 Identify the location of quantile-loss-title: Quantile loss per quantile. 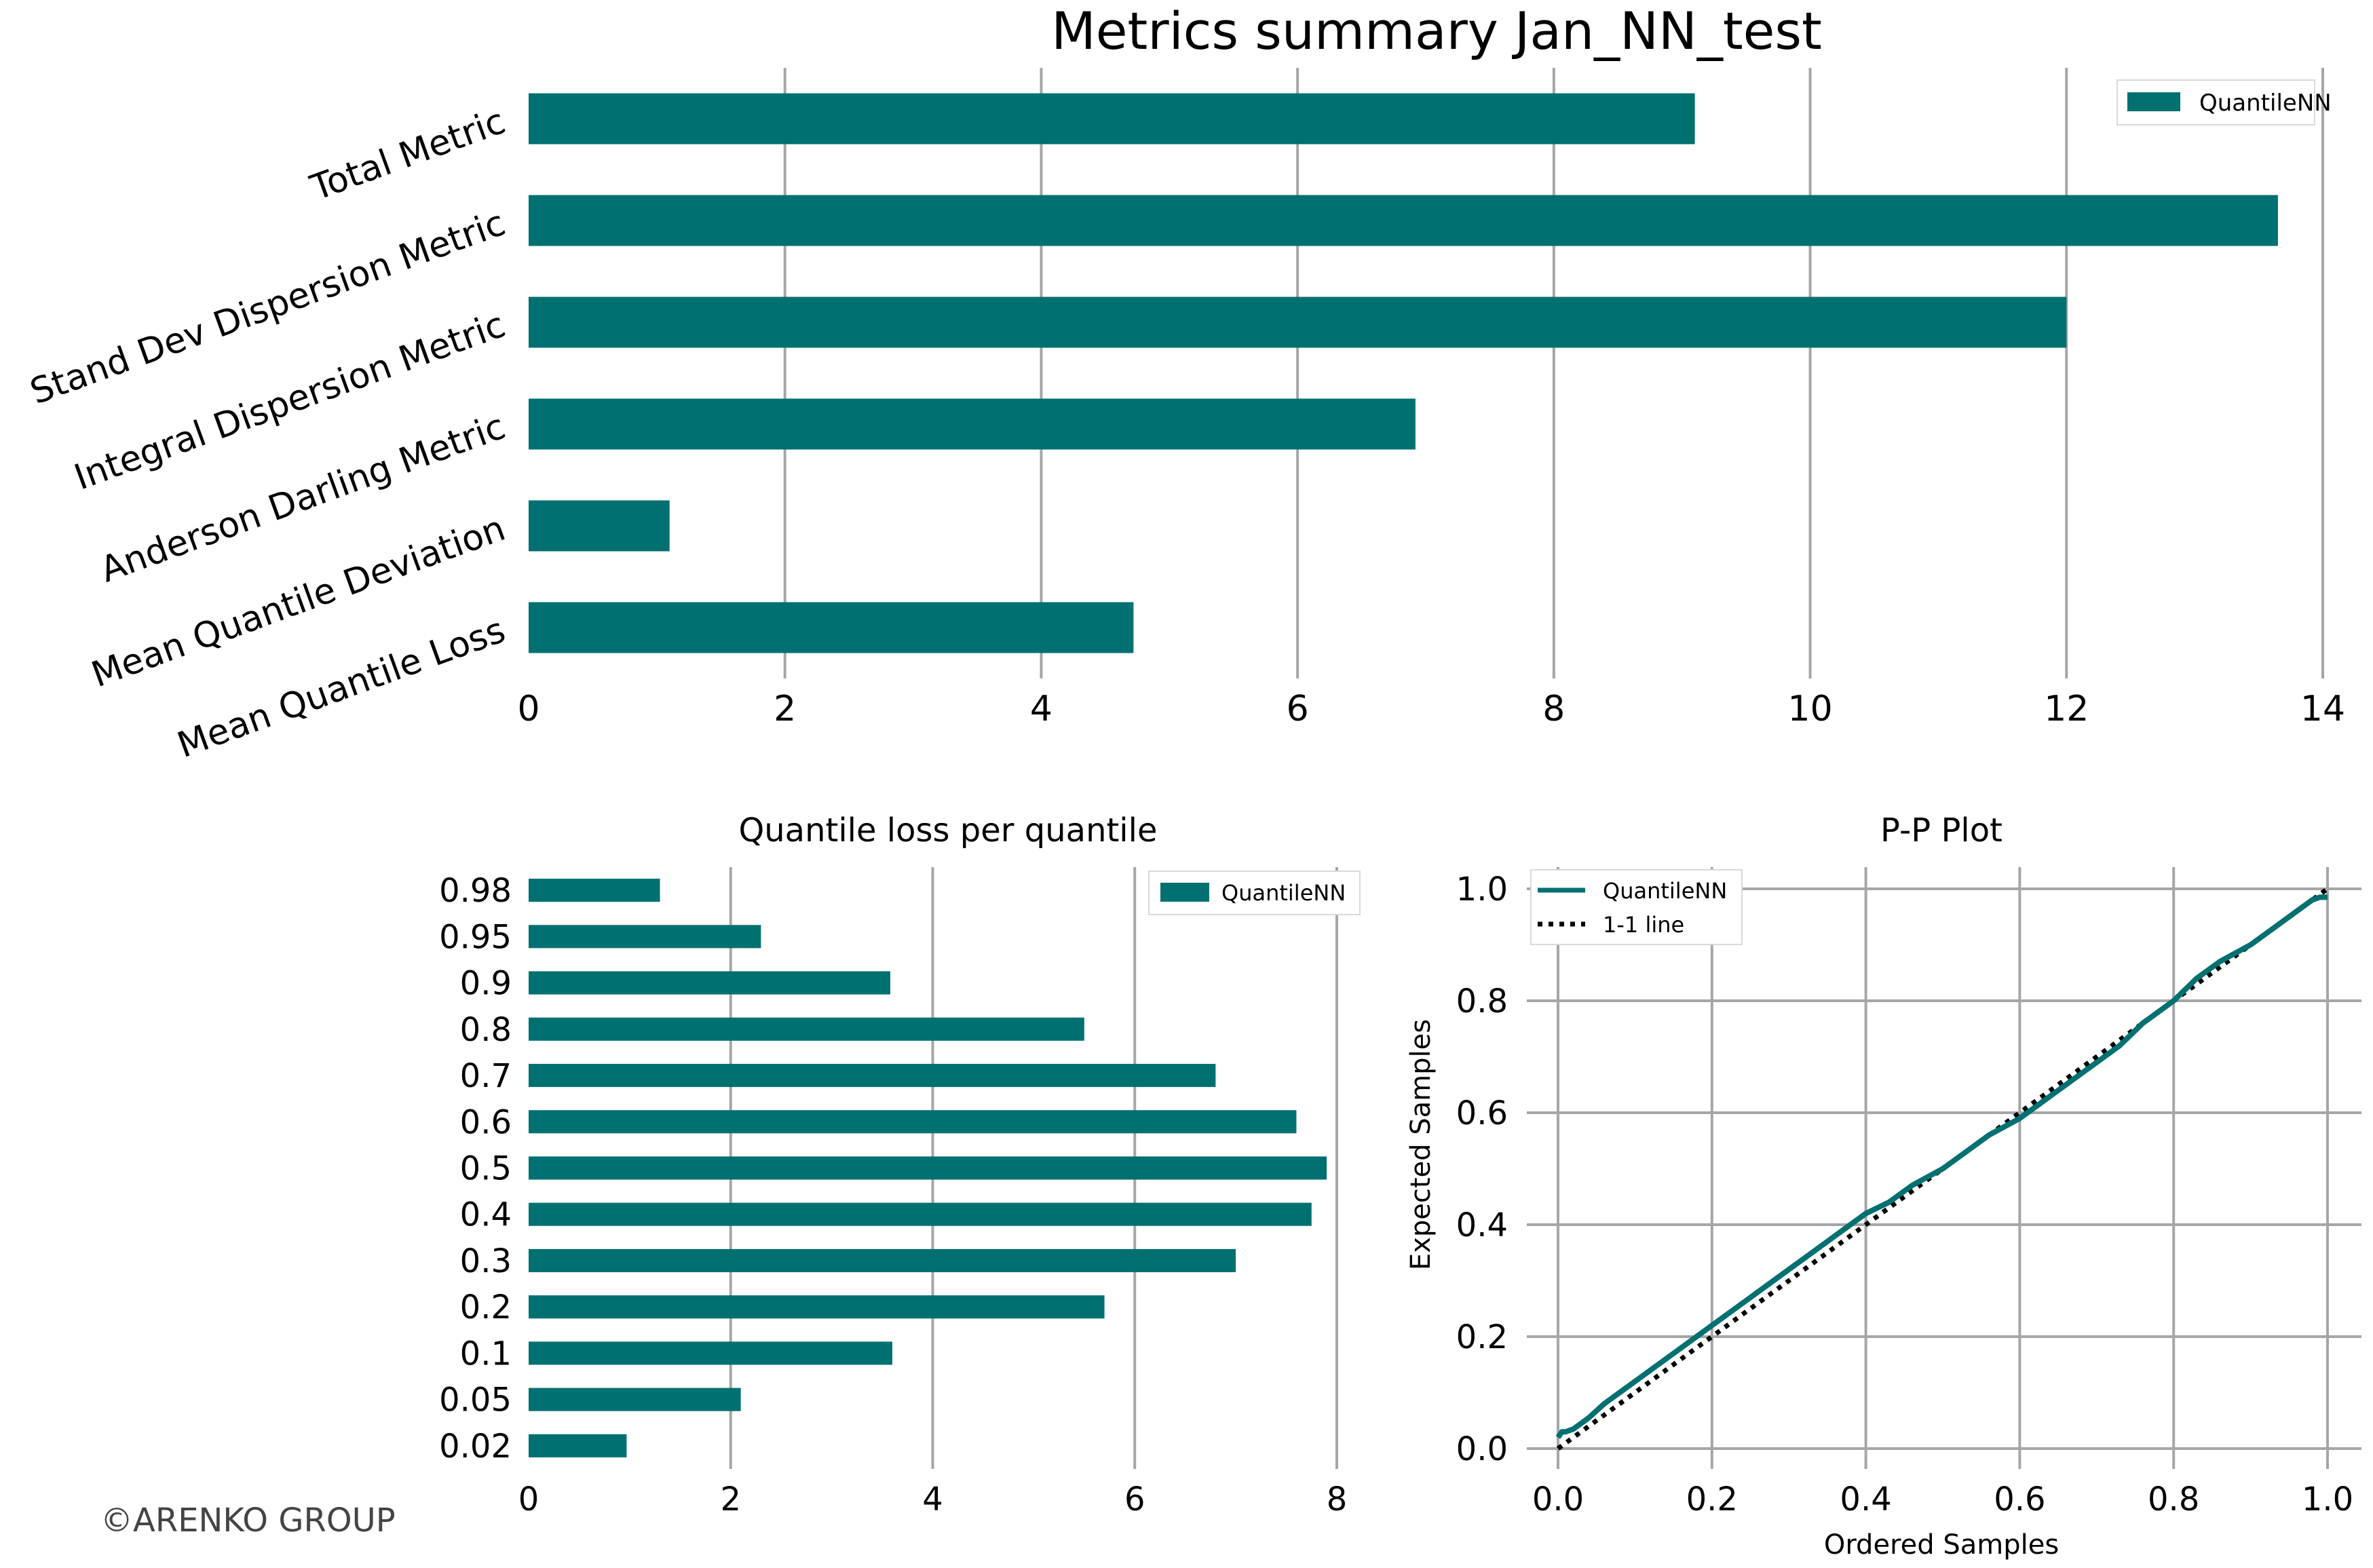
(947, 830).